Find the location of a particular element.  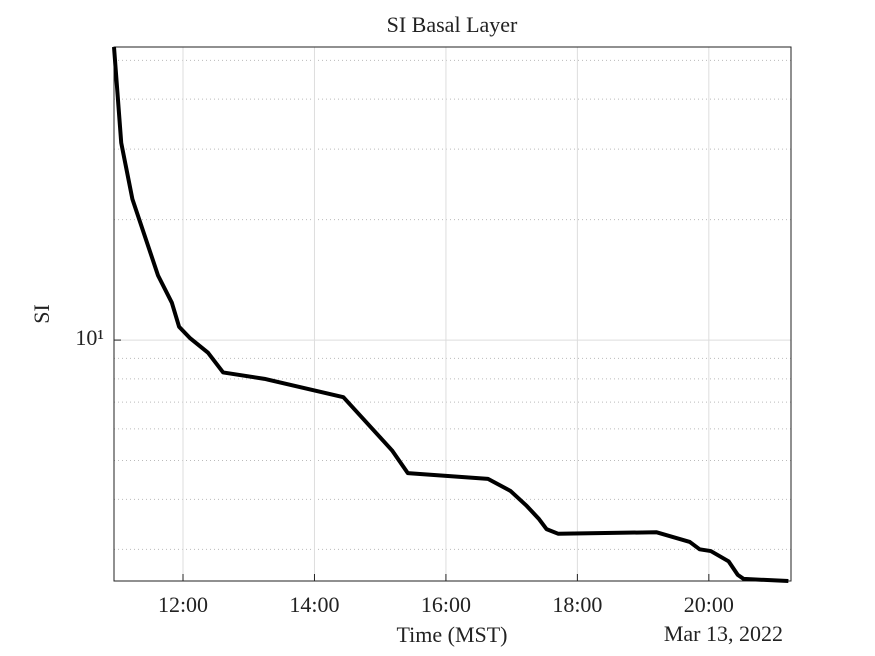

x-tick-label: 16:00 is located at coordinates (446, 604).